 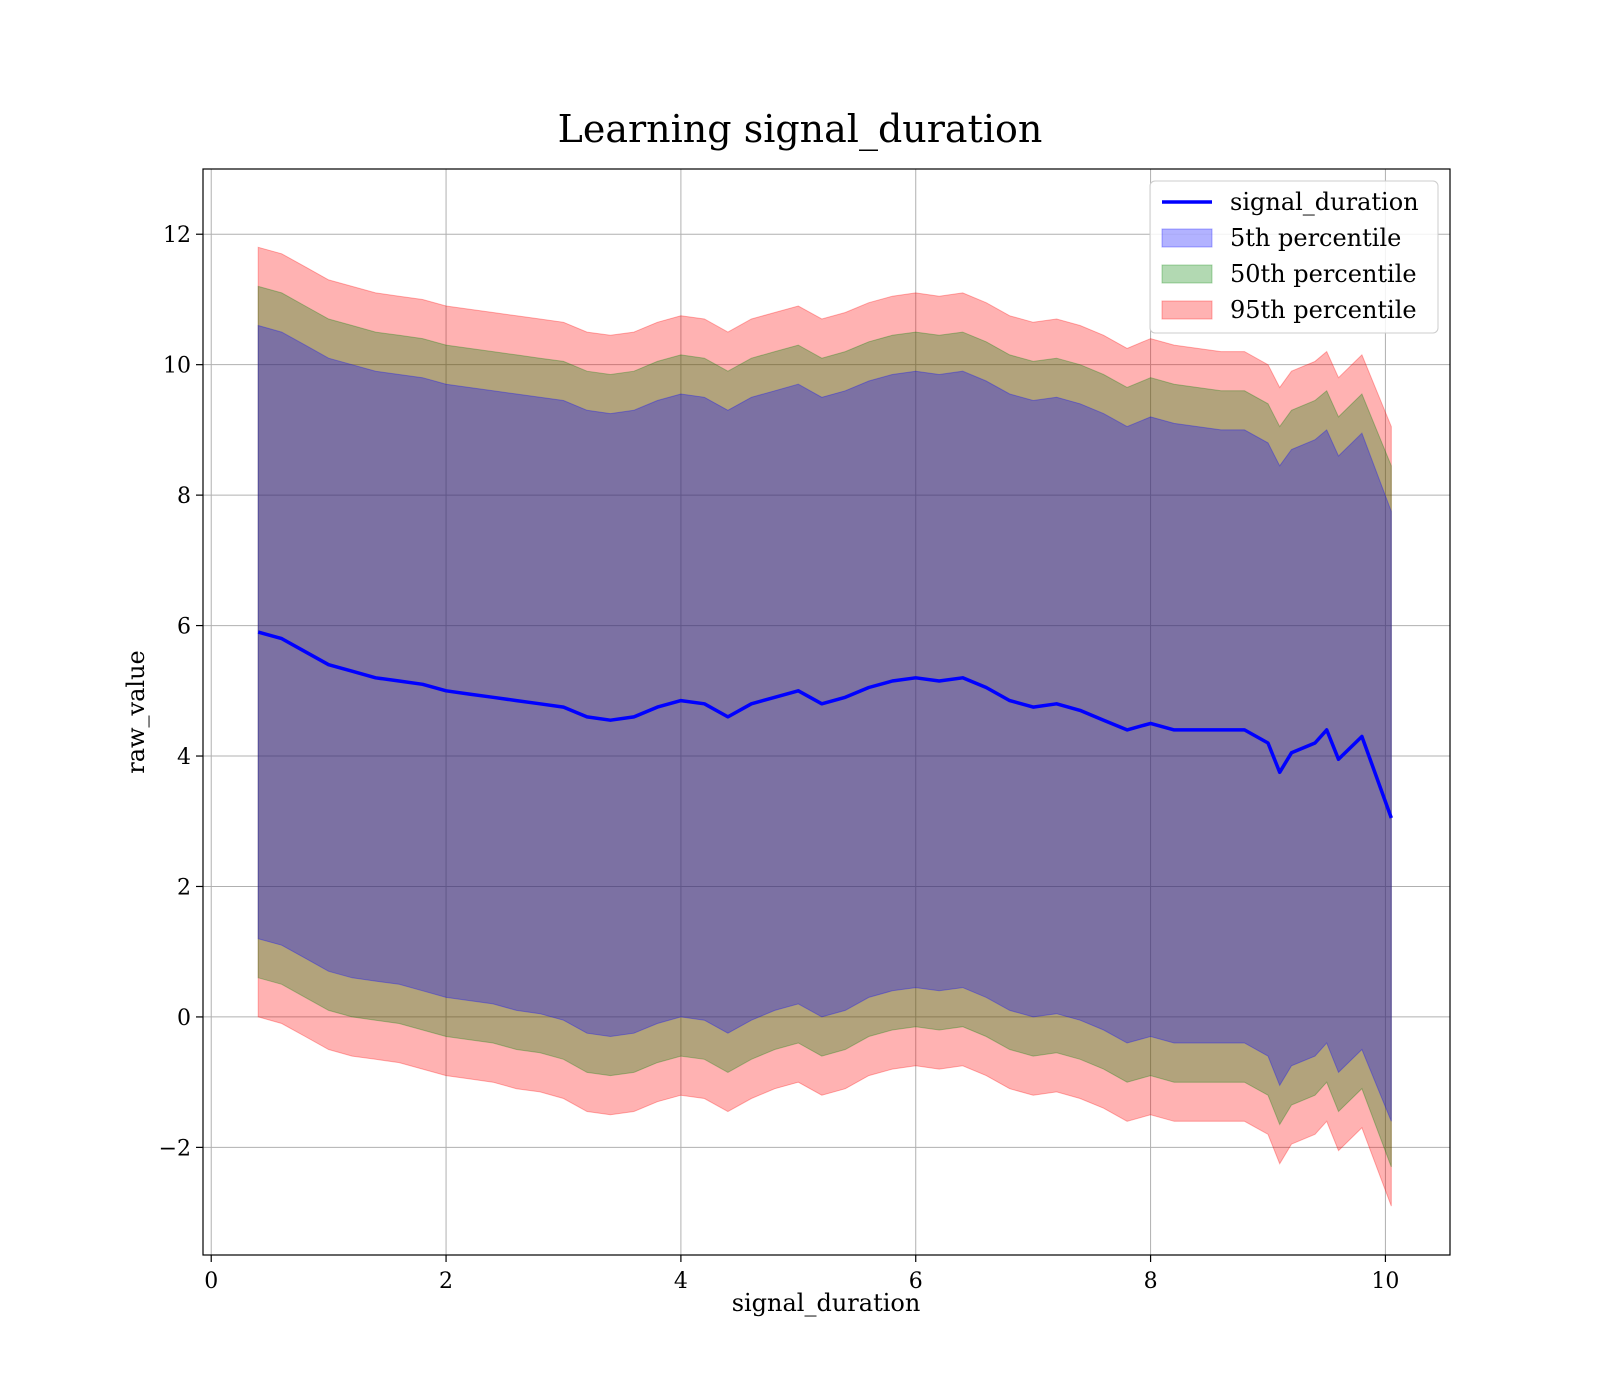 What do you see at coordinates (184, 887) in the screenshot?
I see `y-tick-label: 2` at bounding box center [184, 887].